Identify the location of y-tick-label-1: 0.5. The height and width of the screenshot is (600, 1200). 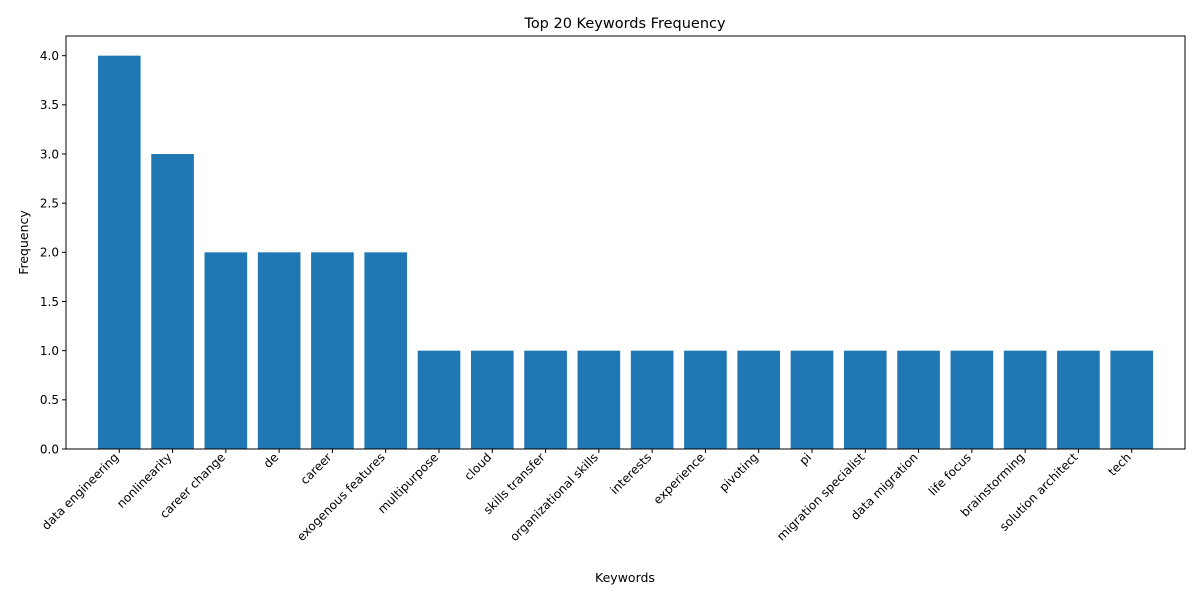
(49, 400).